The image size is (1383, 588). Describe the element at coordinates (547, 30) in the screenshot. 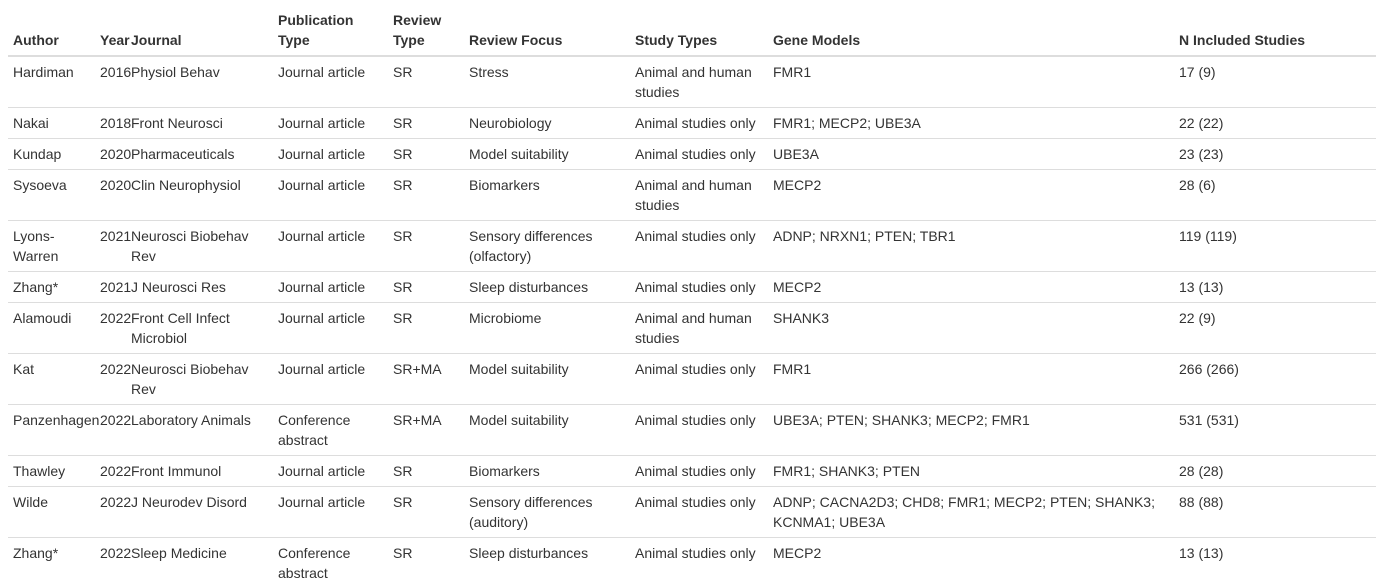

I see `header-review-focus: Review Focus` at that location.